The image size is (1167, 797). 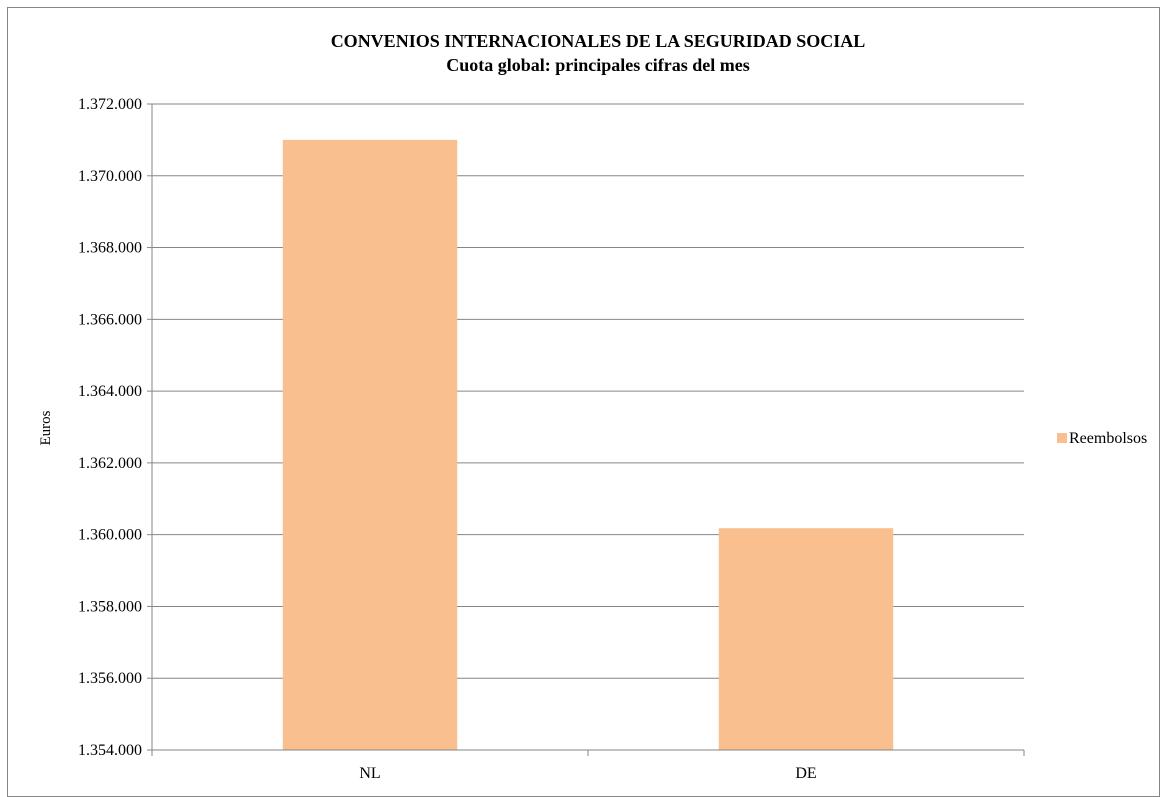 I want to click on bar-nl, so click(x=370, y=444).